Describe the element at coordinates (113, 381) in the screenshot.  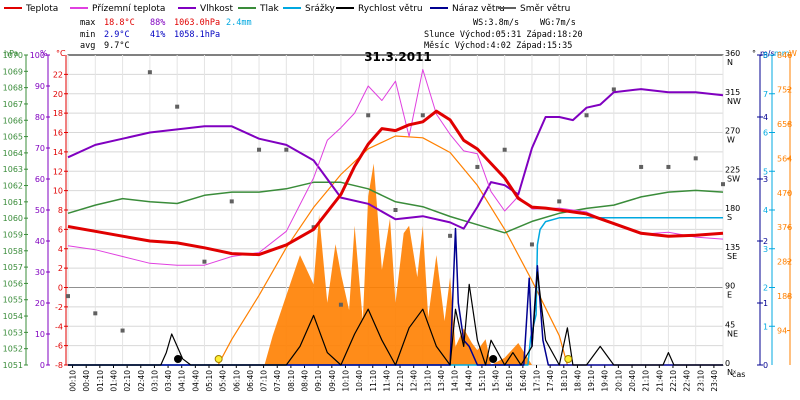
I see `x-tick-label: 01:40` at that location.